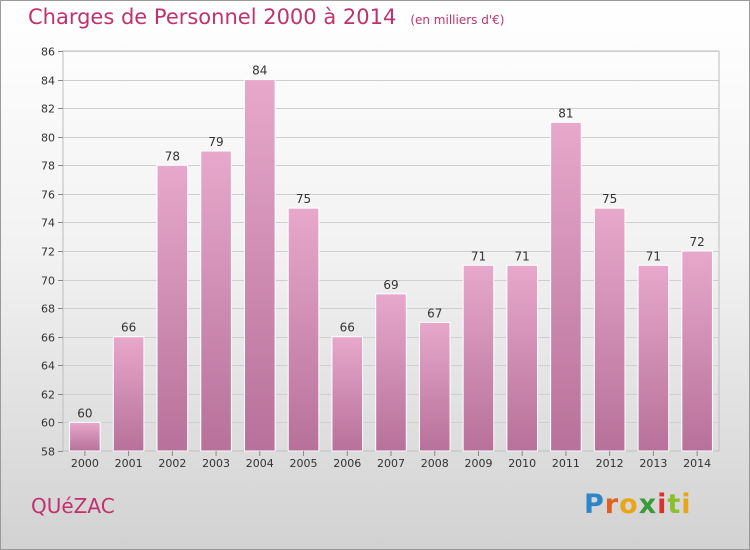 Image resolution: width=750 pixels, height=550 pixels. I want to click on bar-2004, so click(259, 265).